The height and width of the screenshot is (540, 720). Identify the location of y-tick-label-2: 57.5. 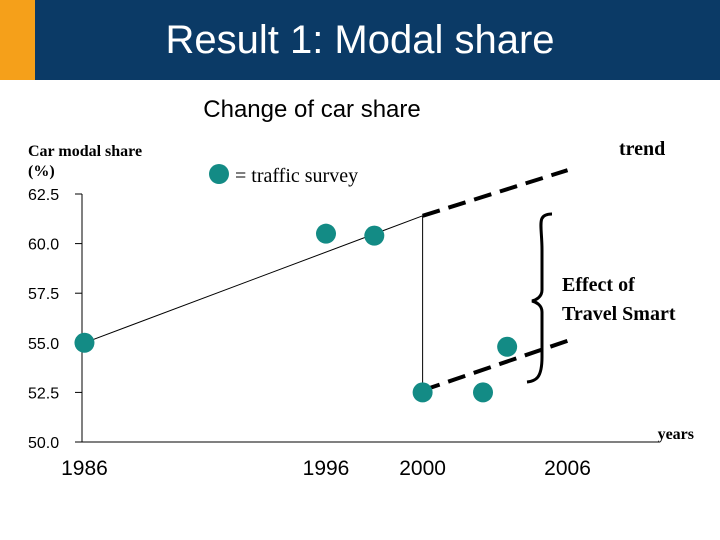
(43, 294).